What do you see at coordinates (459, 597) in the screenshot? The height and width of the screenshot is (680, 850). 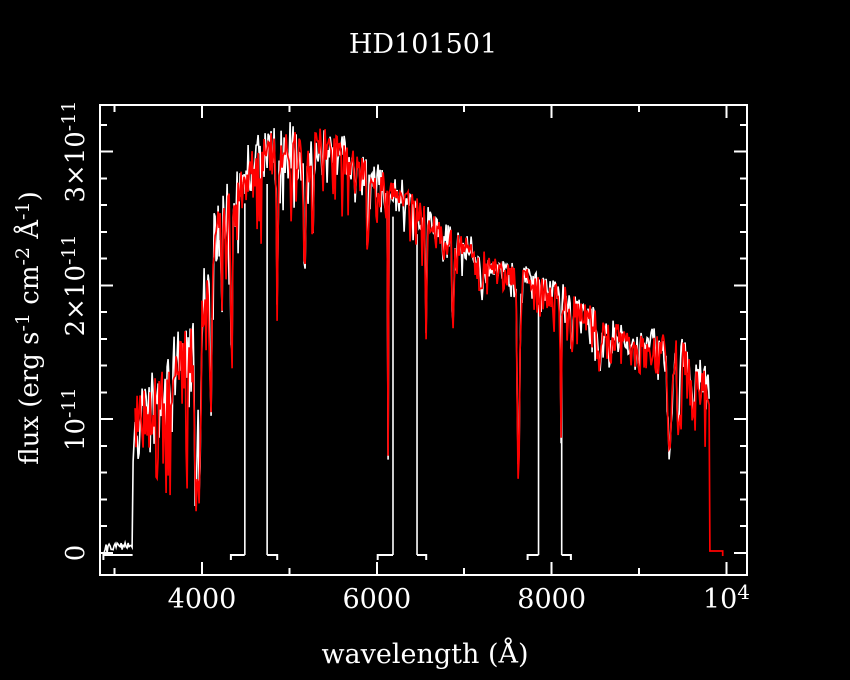 I see `x-axis-tick-labels: 4000 6000 8000 104` at bounding box center [459, 597].